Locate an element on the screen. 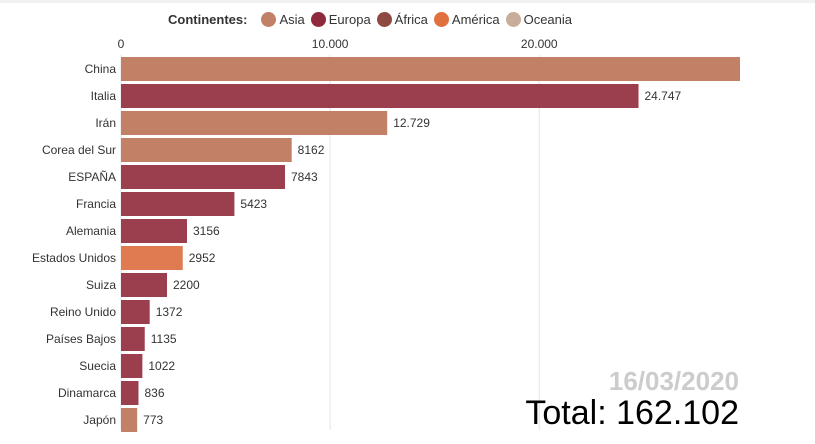 The height and width of the screenshot is (444, 815). category-label: Suiza is located at coordinates (101, 285).